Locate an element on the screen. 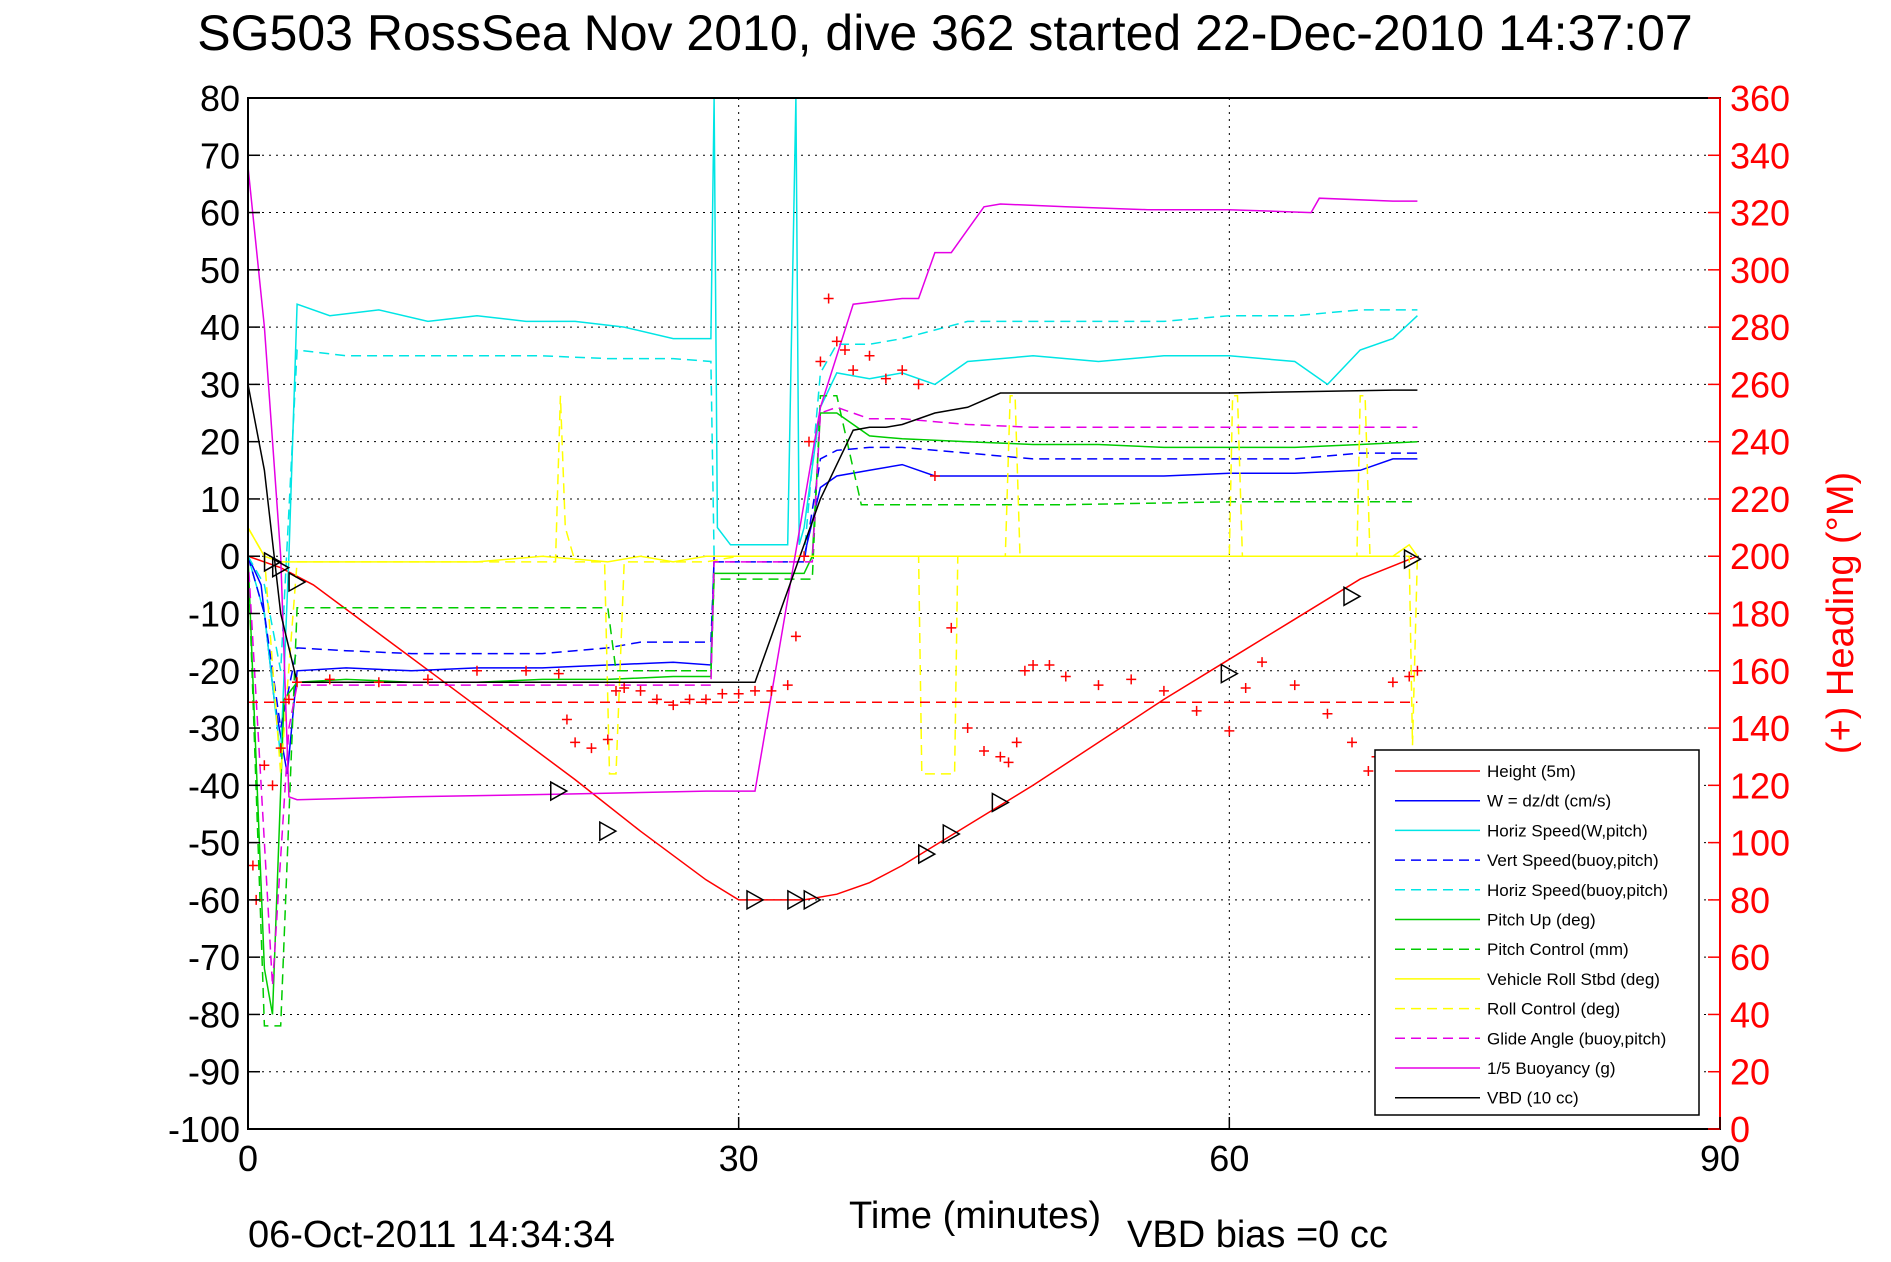 The width and height of the screenshot is (1891, 1262). right-tick-label: 260 is located at coordinates (1760, 384).